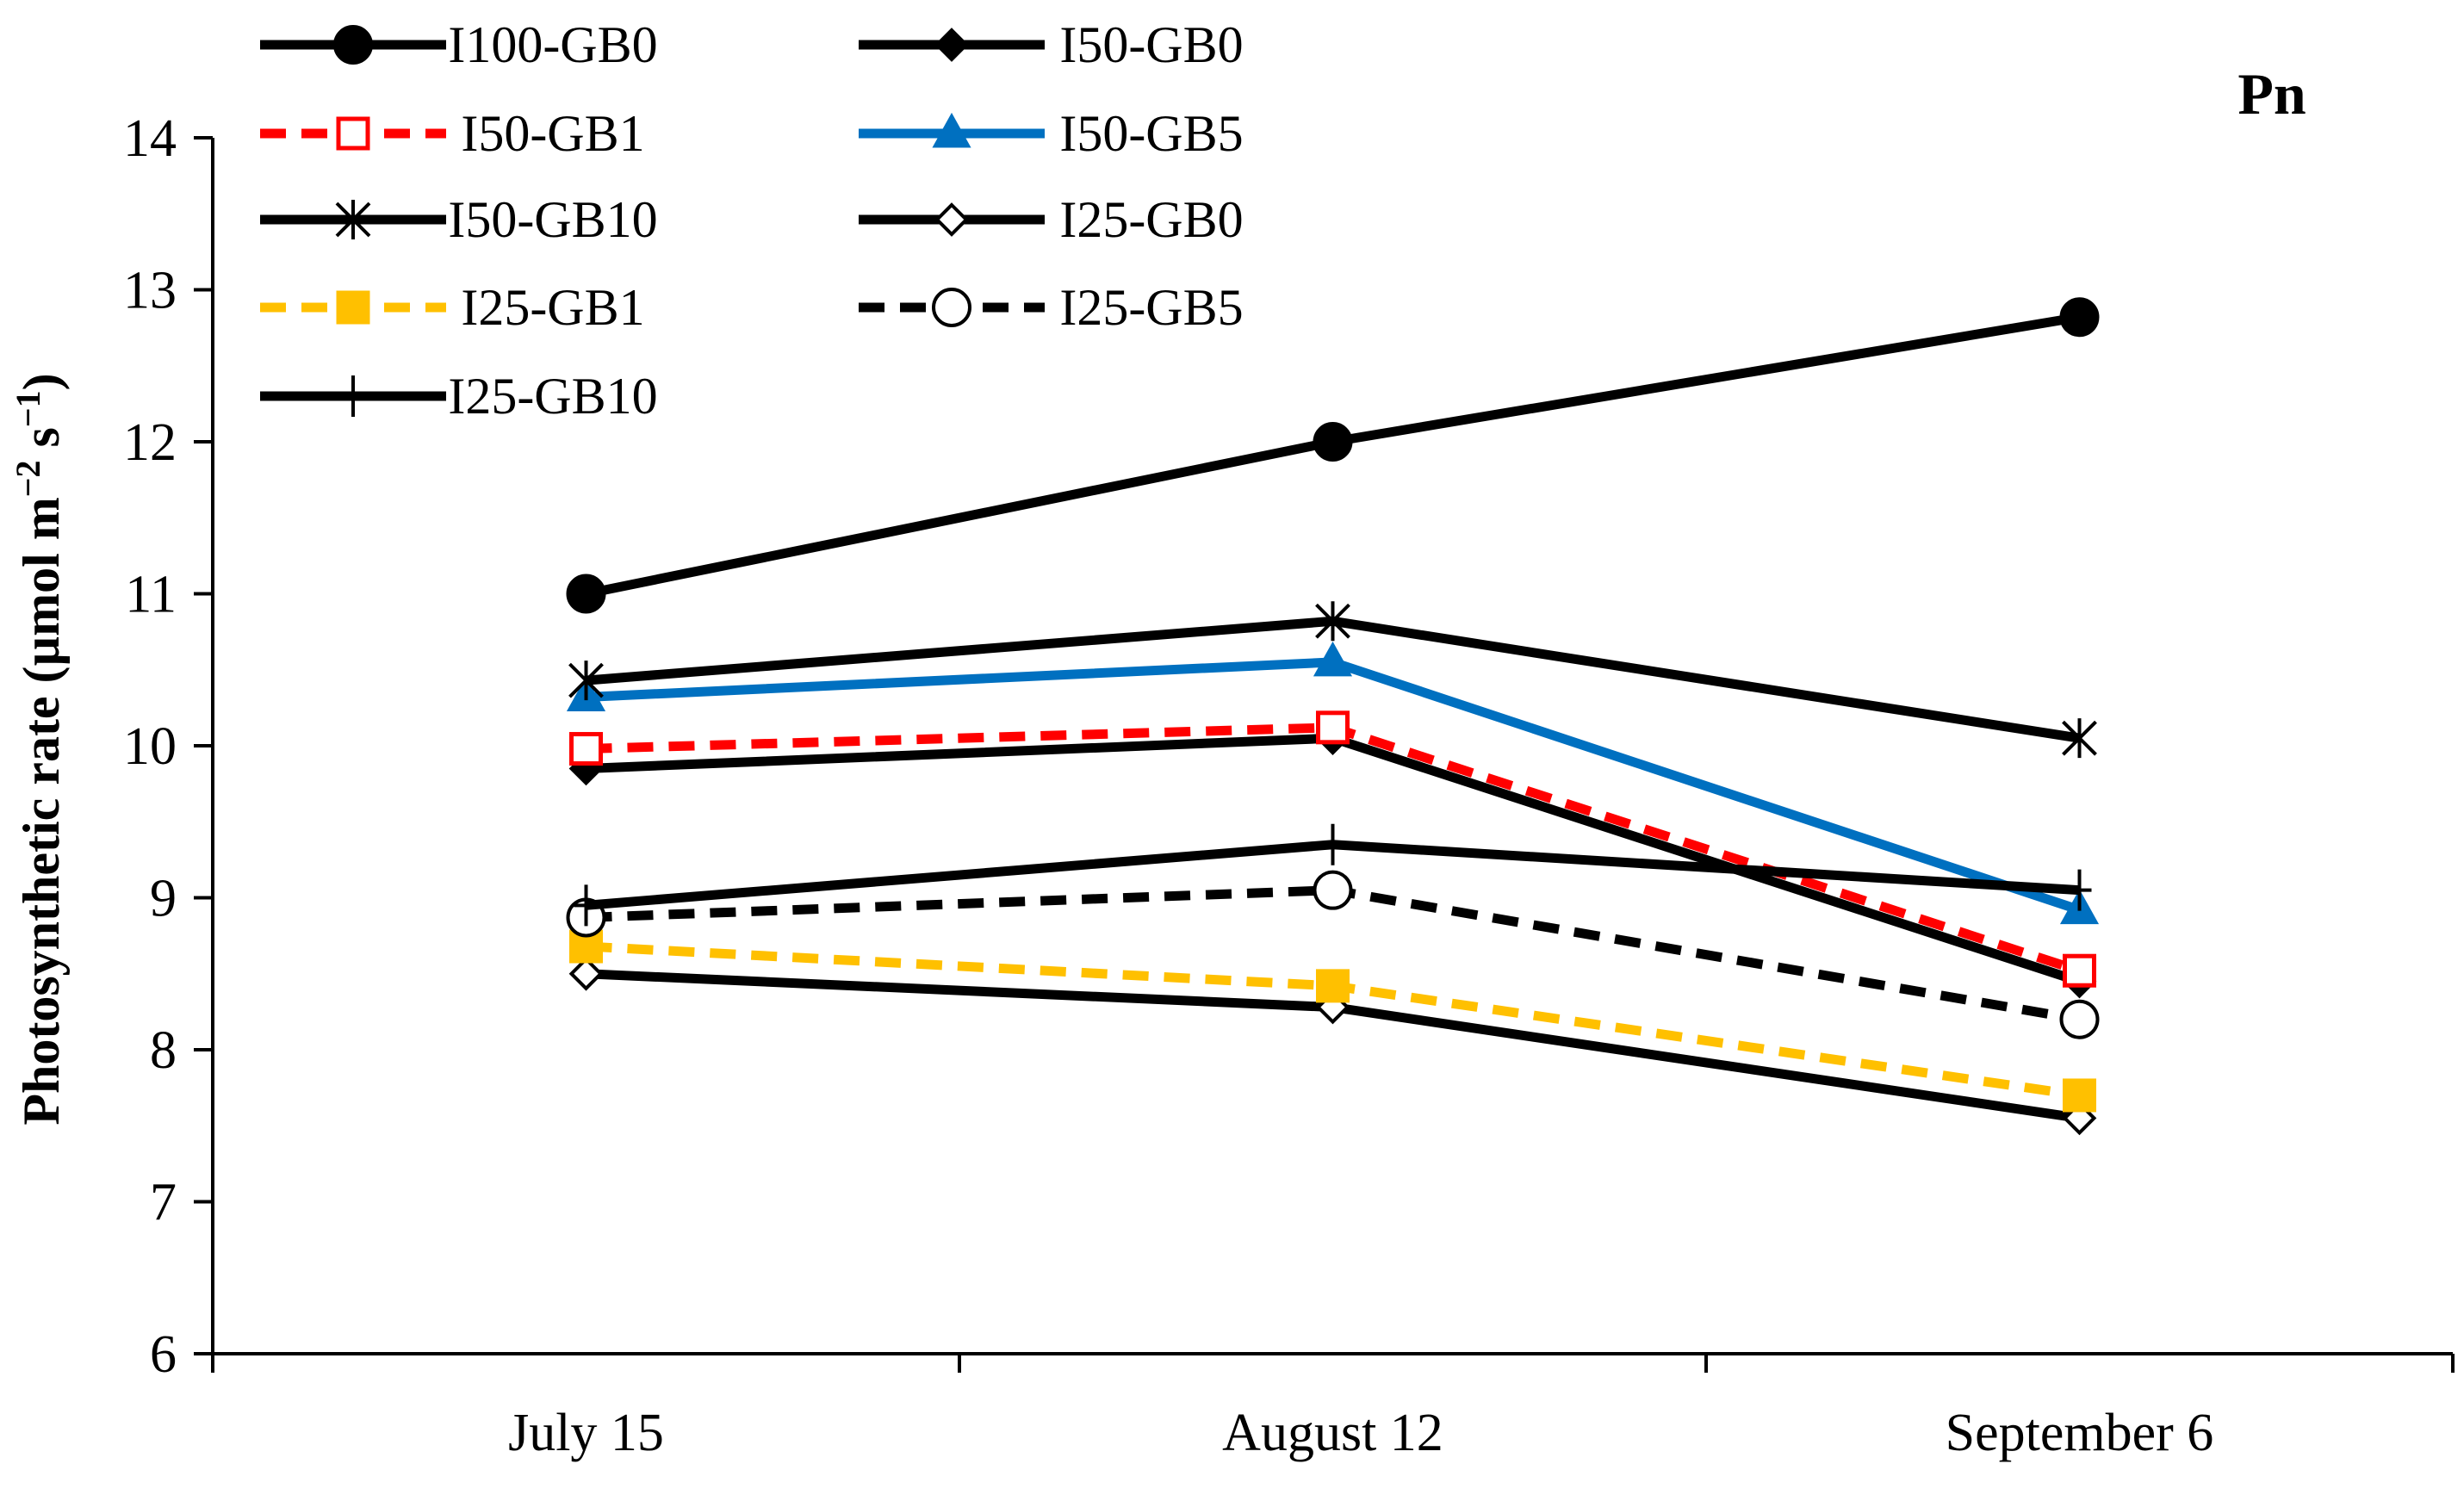  What do you see at coordinates (586, 1433) in the screenshot?
I see `x-tick-label: July 15` at bounding box center [586, 1433].